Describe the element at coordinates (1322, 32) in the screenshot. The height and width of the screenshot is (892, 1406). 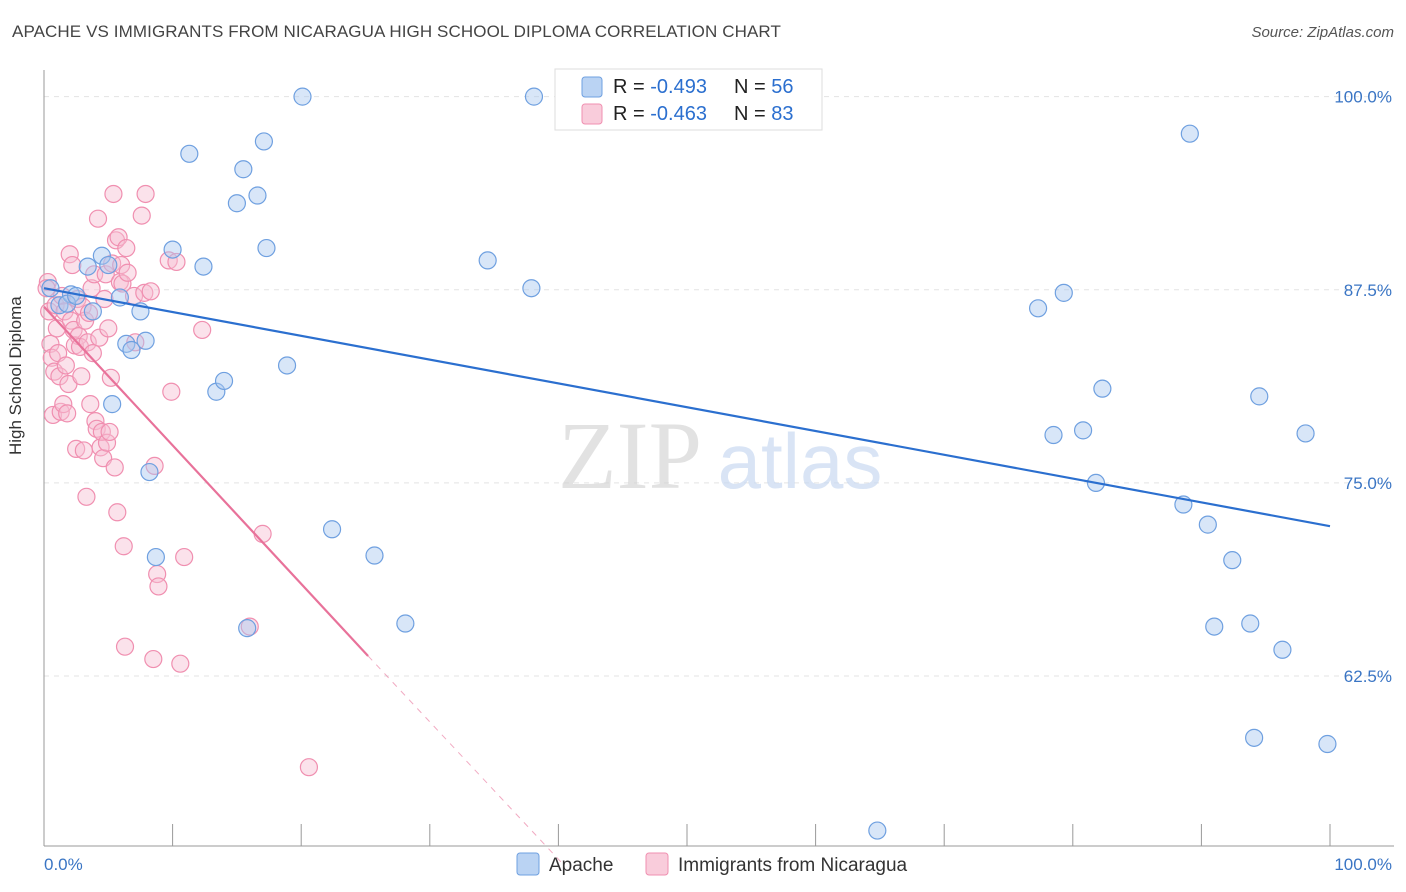
I see `source-label: Source: ZipAtlas.com` at that location.